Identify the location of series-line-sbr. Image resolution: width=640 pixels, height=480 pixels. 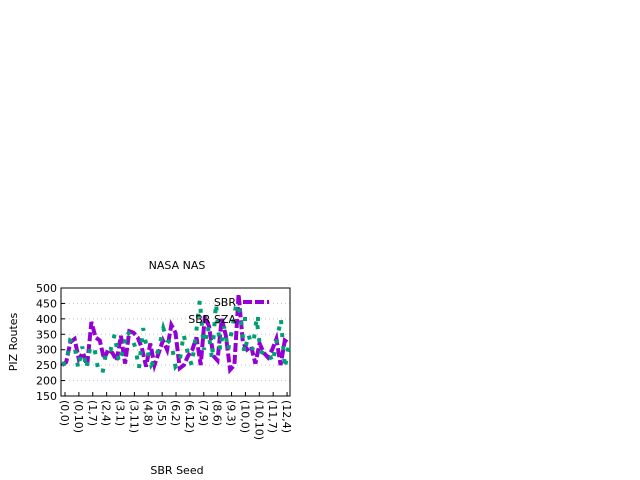
(175, 334).